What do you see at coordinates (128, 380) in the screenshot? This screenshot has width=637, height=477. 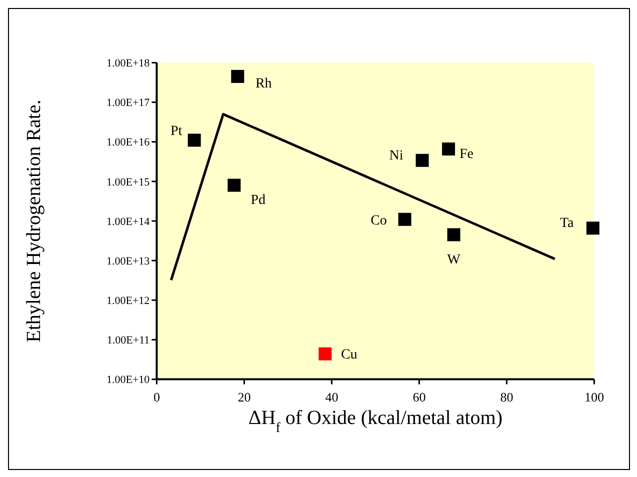 I see `y-tick-label: 1.00E+10` at bounding box center [128, 380].